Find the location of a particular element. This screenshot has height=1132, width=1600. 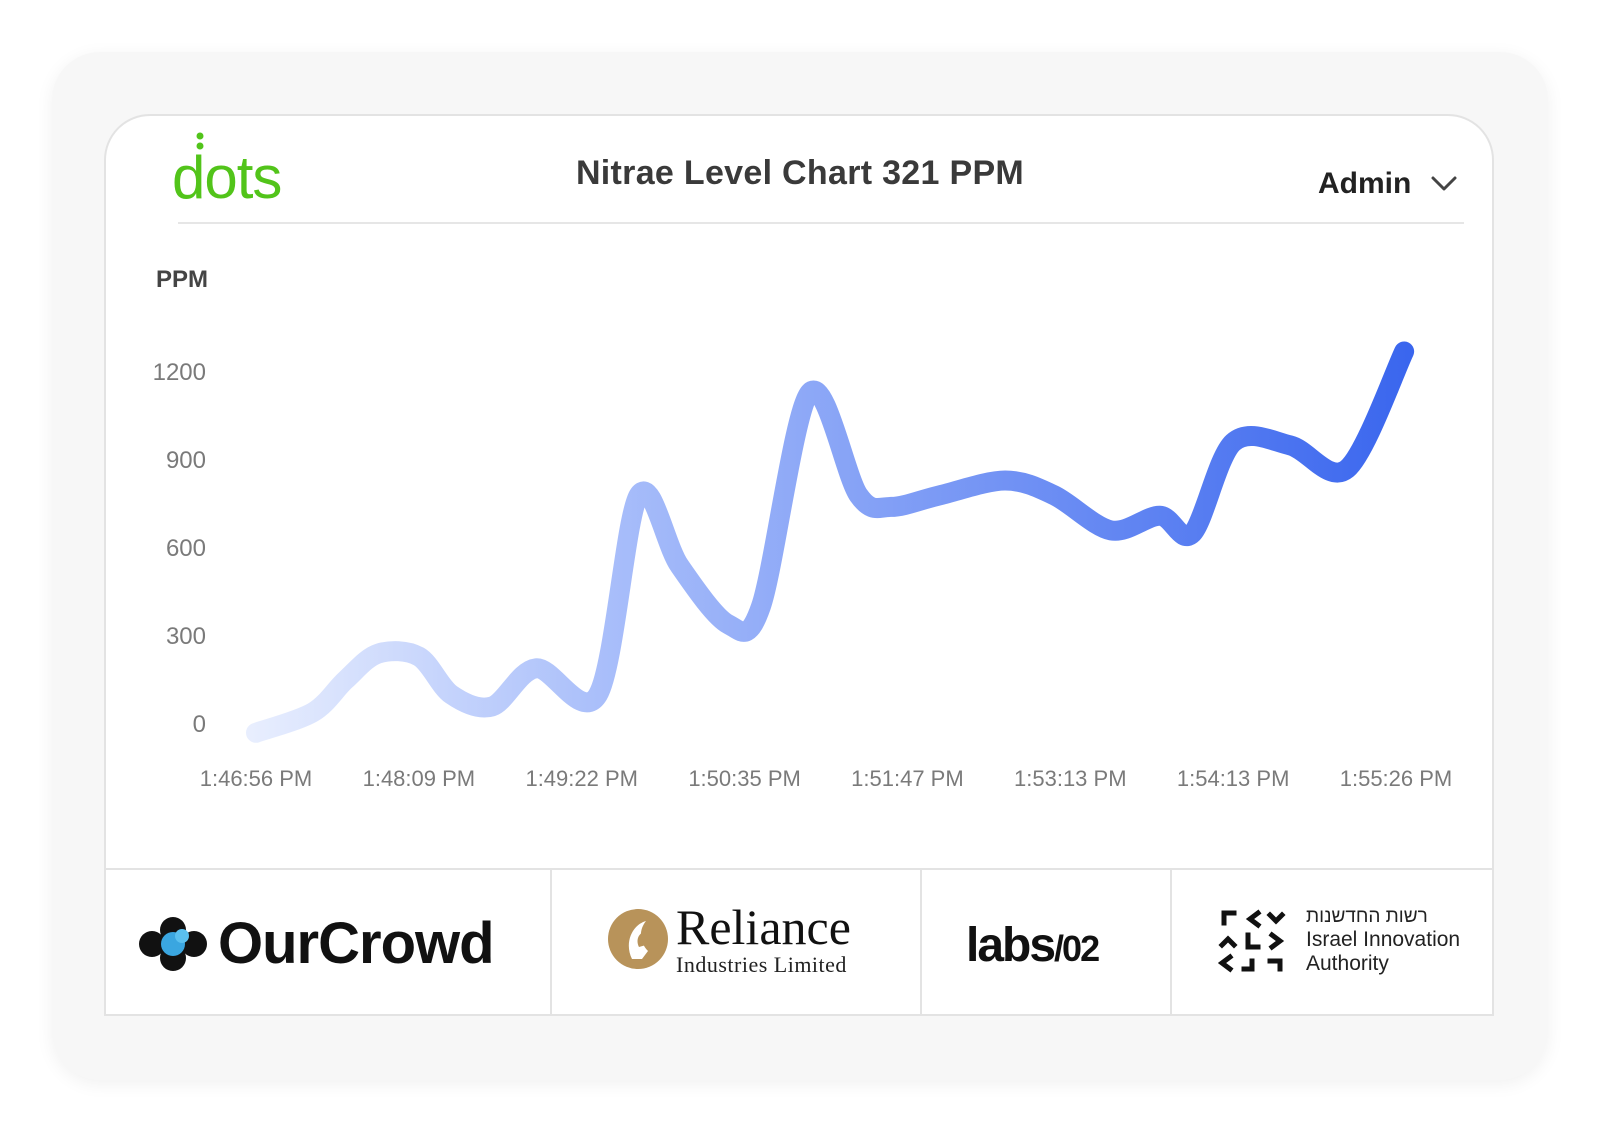

page-title: Nitrae Level Chart 321 PPM is located at coordinates (800, 173).